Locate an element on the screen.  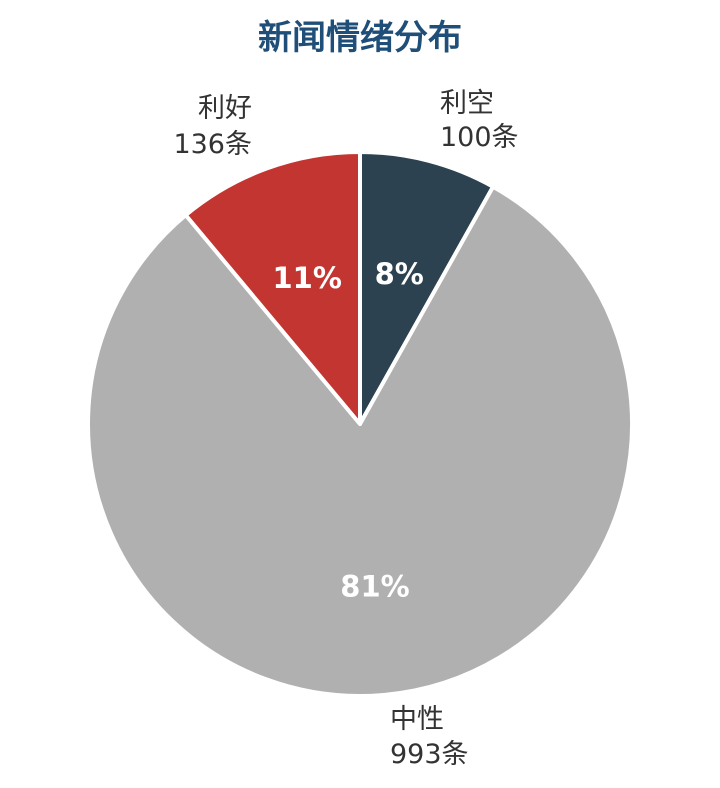
slice-label-count: 136条 is located at coordinates (212, 144).